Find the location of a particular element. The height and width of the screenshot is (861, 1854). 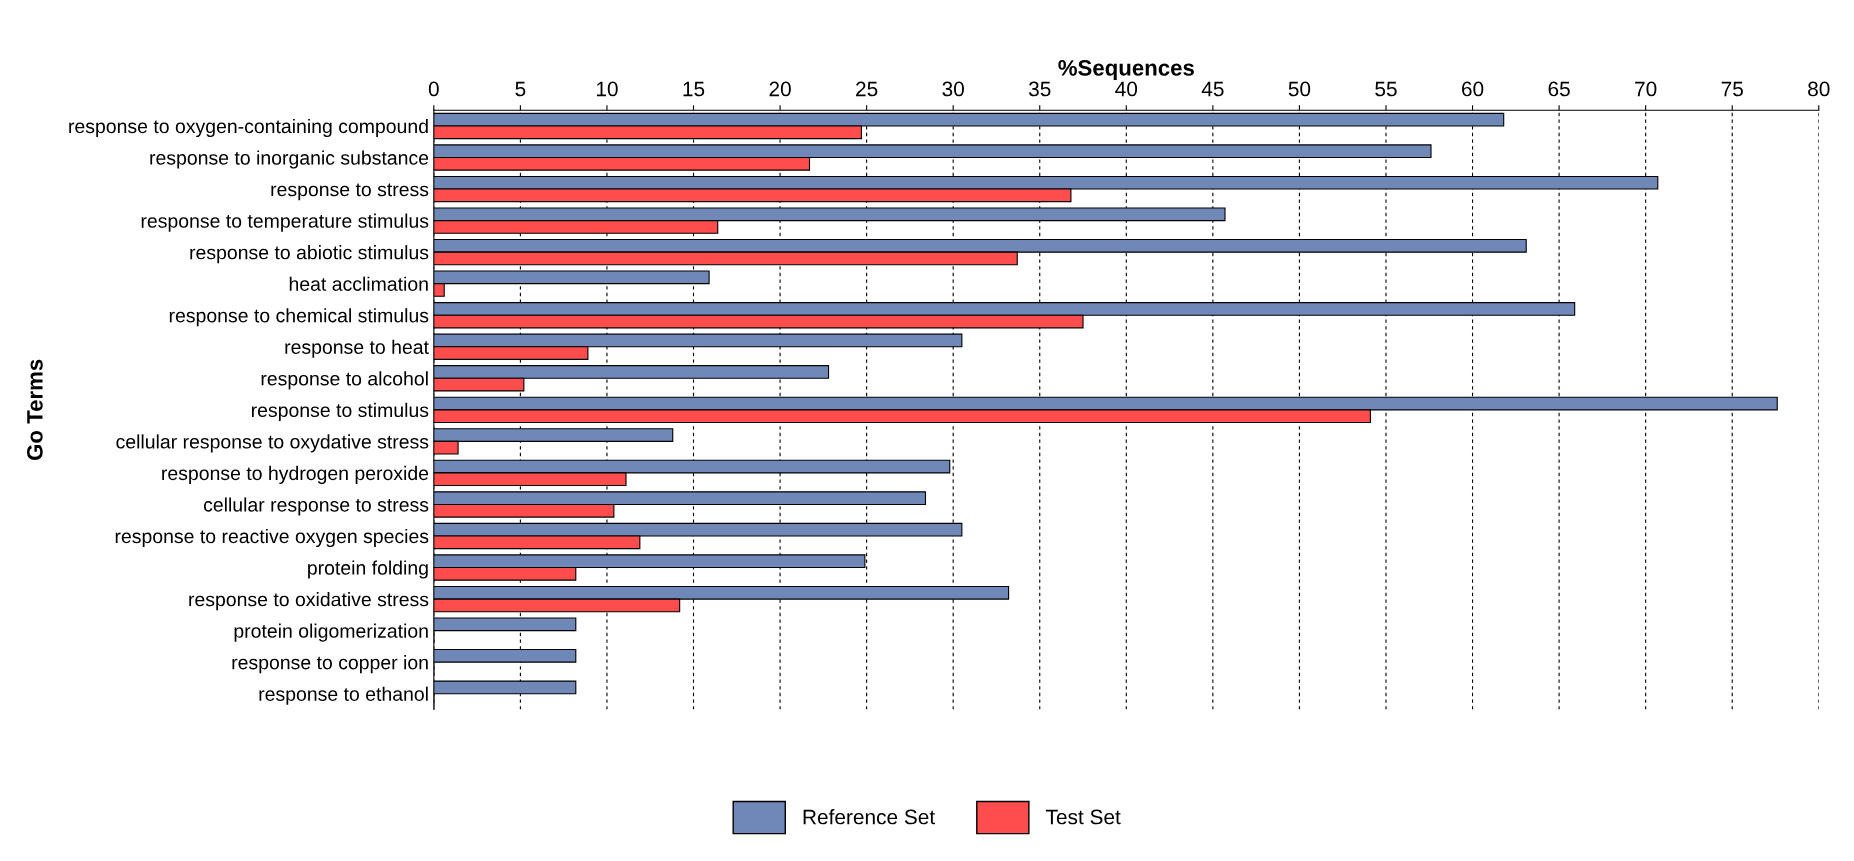

y-tick-label: response to abiotic stimulus is located at coordinates (309, 254).